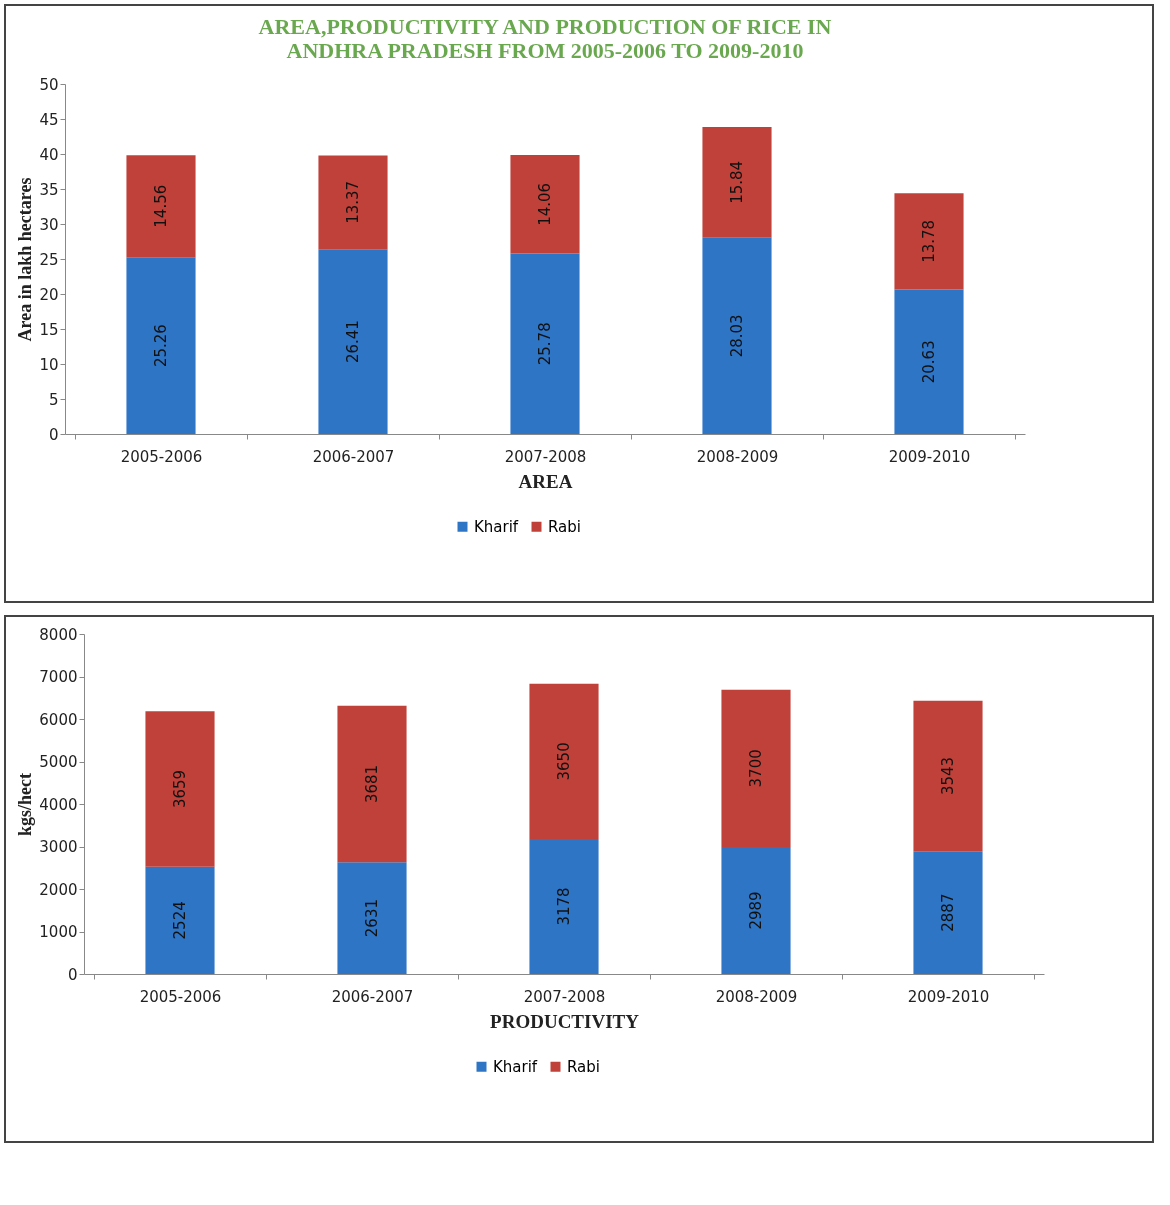 The image size is (1170, 1205). I want to click on y-axis-title: kgs/hect, so click(25, 804).